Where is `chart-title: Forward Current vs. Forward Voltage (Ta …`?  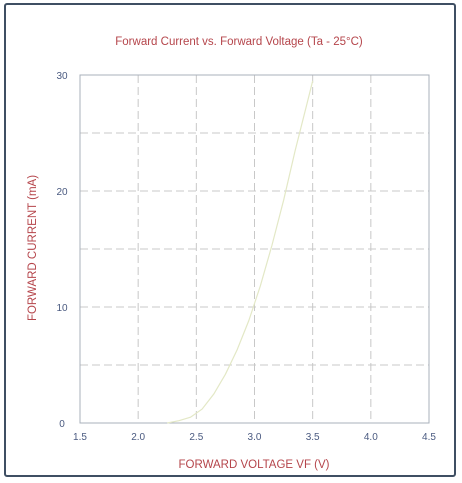
chart-title: Forward Current vs. Forward Voltage (Ta … is located at coordinates (239, 42).